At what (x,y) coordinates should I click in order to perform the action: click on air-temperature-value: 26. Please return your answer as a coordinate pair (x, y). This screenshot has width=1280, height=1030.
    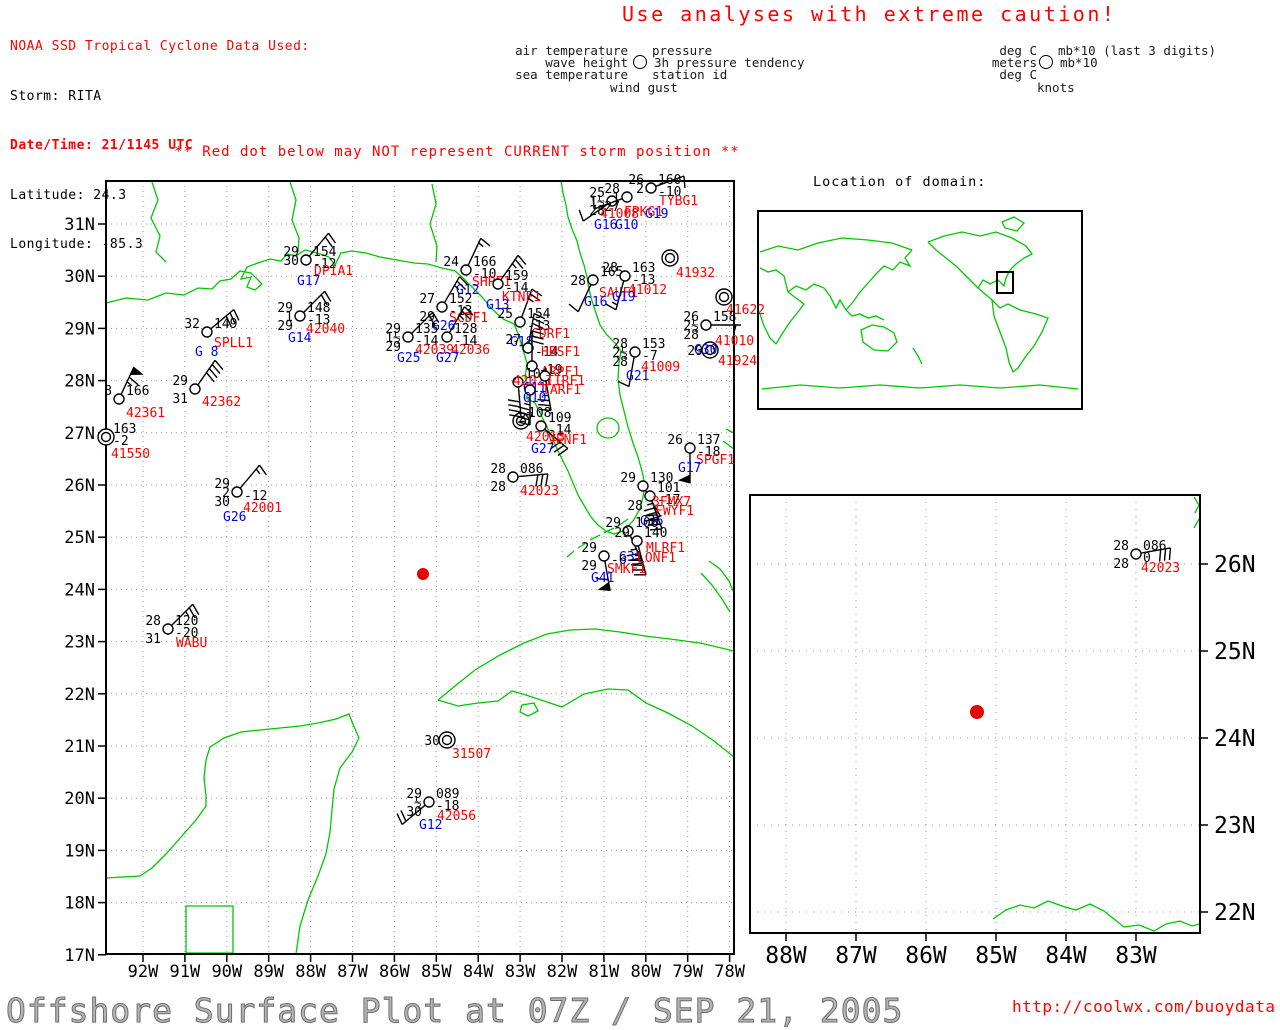
    Looking at the image, I should click on (675, 440).